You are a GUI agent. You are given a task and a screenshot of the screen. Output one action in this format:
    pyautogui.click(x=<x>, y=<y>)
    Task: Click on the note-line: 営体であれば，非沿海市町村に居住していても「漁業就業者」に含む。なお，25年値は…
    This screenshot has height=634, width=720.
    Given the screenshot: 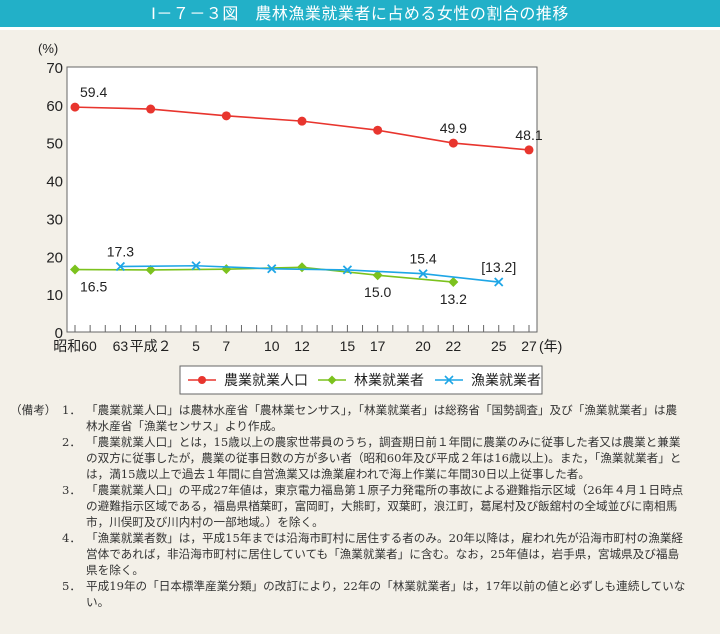 What is the action you would take?
    pyautogui.click(x=383, y=554)
    